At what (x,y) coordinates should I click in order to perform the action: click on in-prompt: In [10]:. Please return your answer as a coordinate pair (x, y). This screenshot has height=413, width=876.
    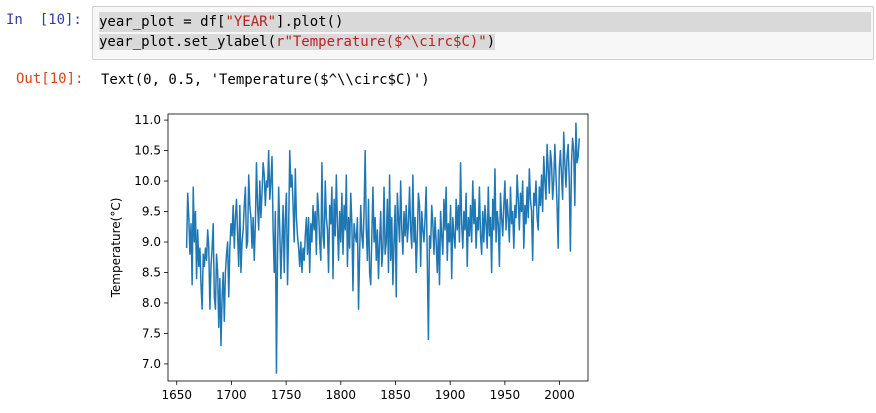
    Looking at the image, I should click on (44, 20).